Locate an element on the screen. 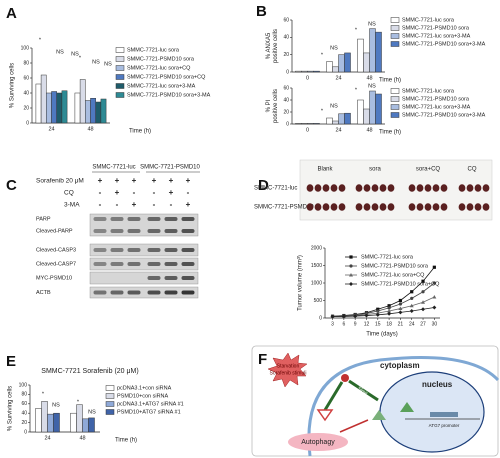  protein-icon is located at coordinates (345, 378).